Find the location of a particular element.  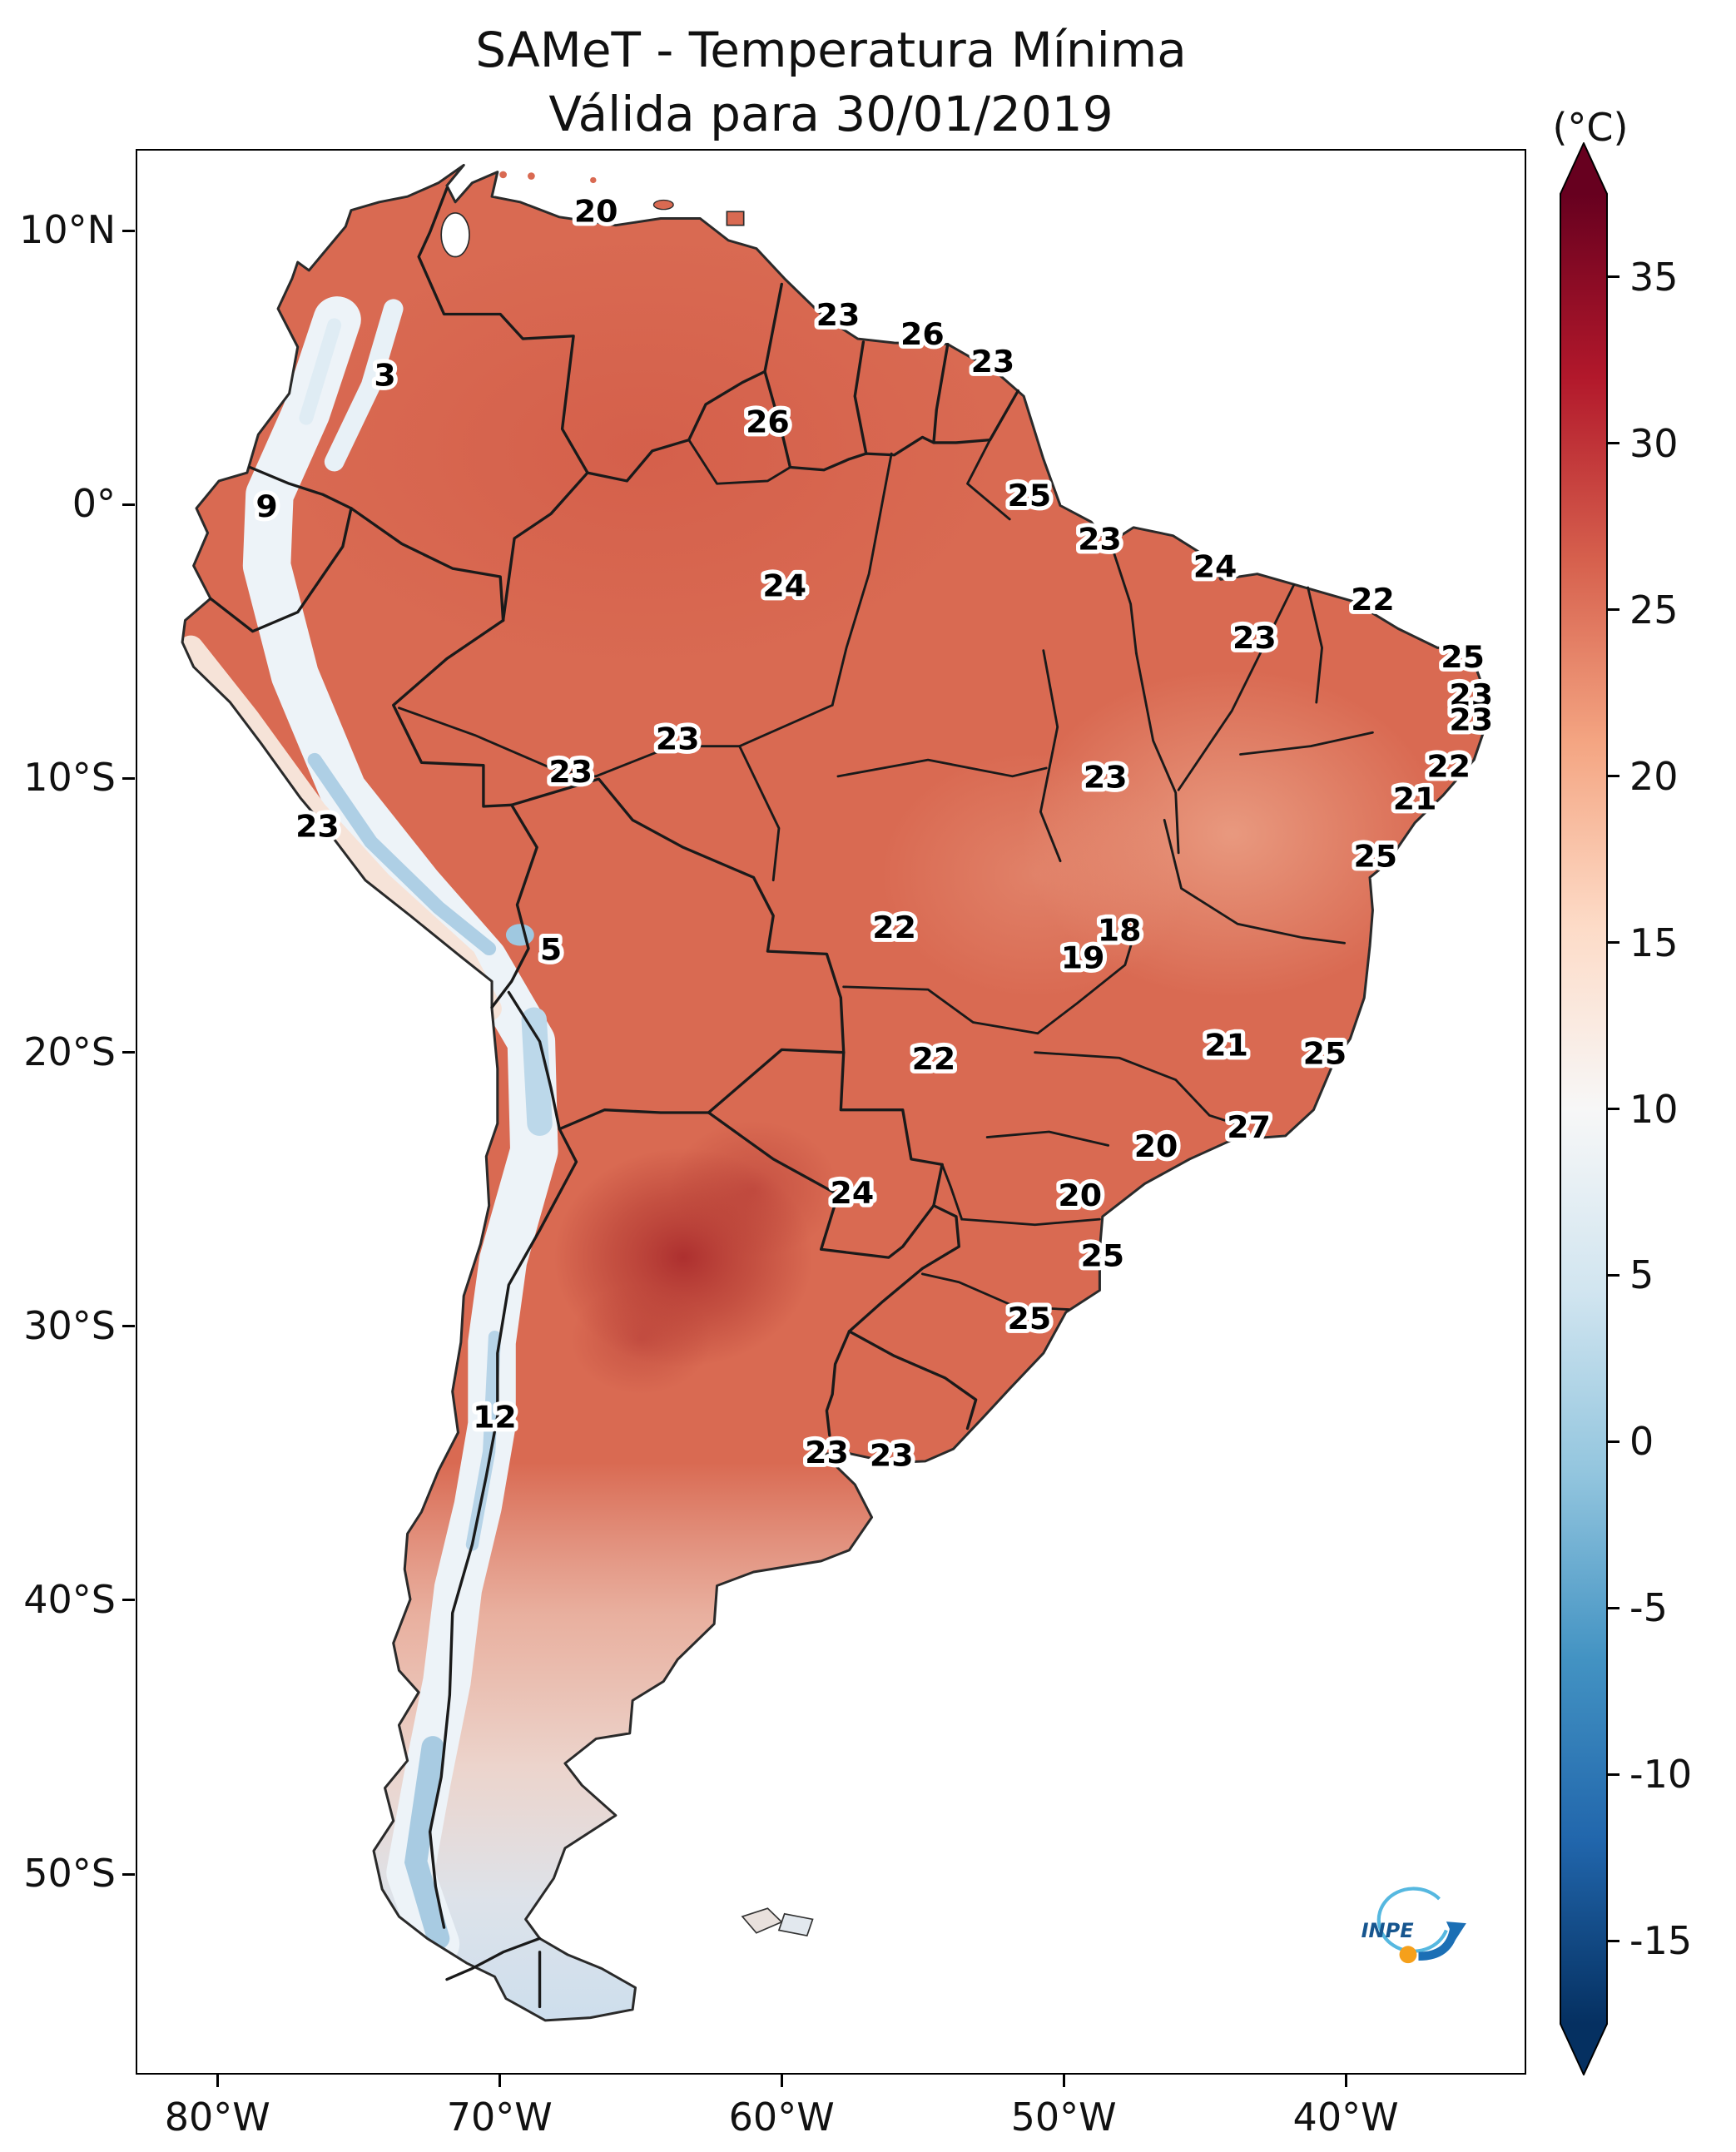

andes-white-band is located at coordinates (400, 1131).